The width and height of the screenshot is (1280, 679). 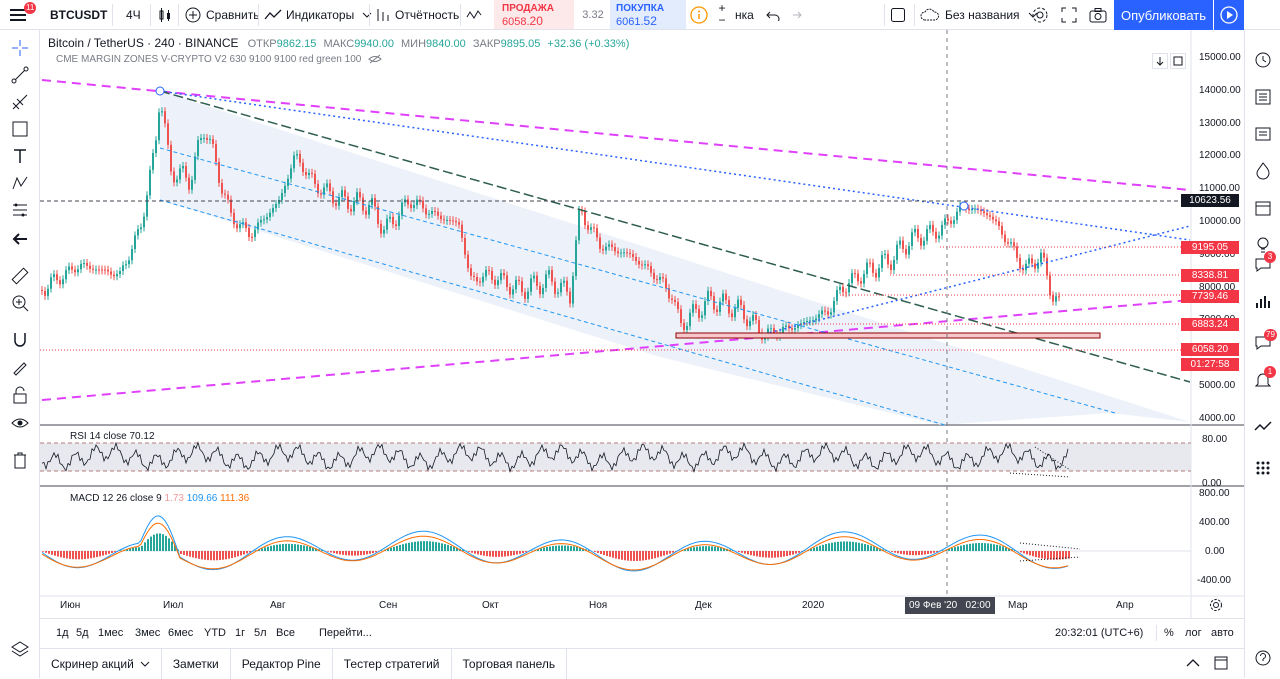 What do you see at coordinates (282, 664) in the screenshot?
I see `tab-pine-editor: Редактор Pine` at bounding box center [282, 664].